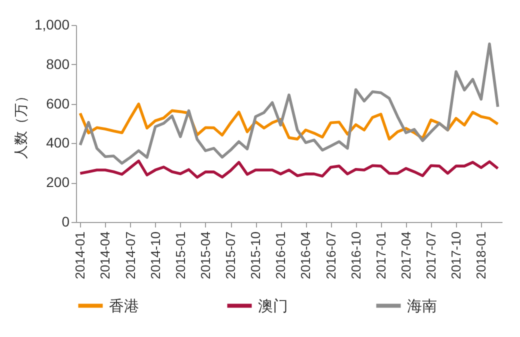  What do you see at coordinates (306, 256) in the screenshot?
I see `x-tick-label: 2016-04` at bounding box center [306, 256].